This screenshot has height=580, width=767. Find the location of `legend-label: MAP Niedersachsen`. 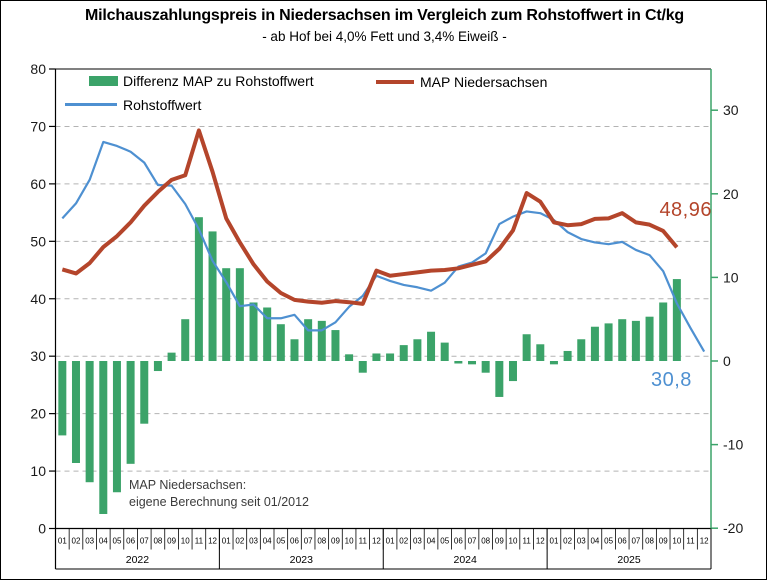

legend-label: MAP Niedersachsen is located at coordinates (484, 82).